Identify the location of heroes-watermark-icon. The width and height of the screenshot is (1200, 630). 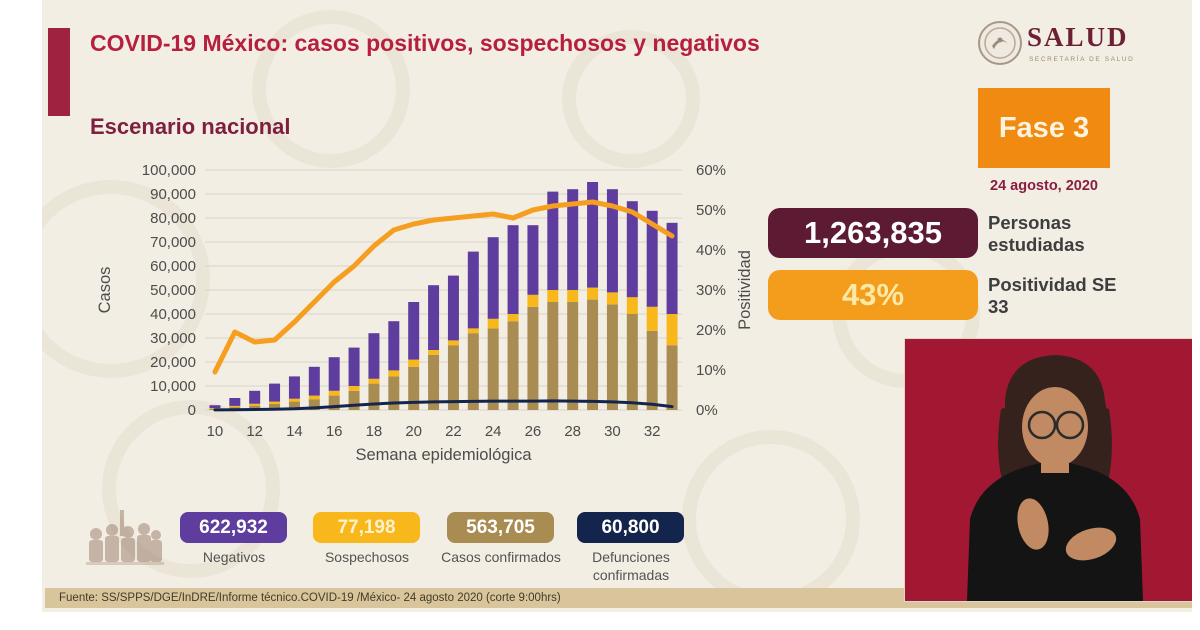
(125, 537).